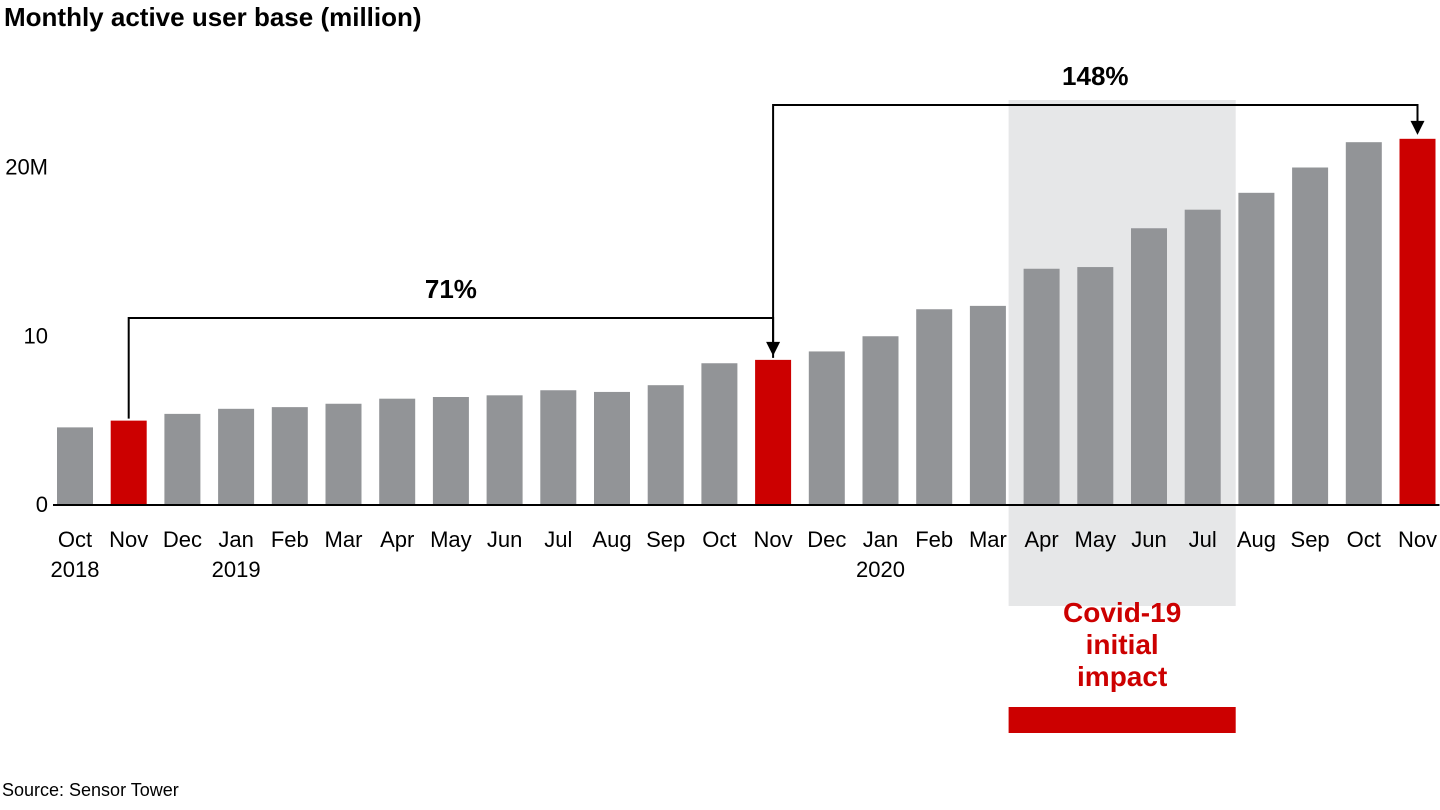 Image resolution: width=1440 pixels, height=810 pixels. I want to click on growth-label: 71%, so click(451, 289).